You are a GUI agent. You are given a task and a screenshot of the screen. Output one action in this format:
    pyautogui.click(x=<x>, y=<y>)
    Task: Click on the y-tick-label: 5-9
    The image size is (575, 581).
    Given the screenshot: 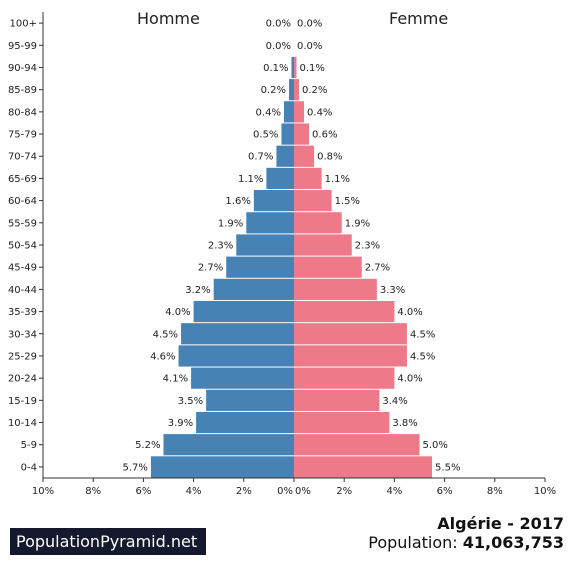 What is the action you would take?
    pyautogui.click(x=29, y=445)
    